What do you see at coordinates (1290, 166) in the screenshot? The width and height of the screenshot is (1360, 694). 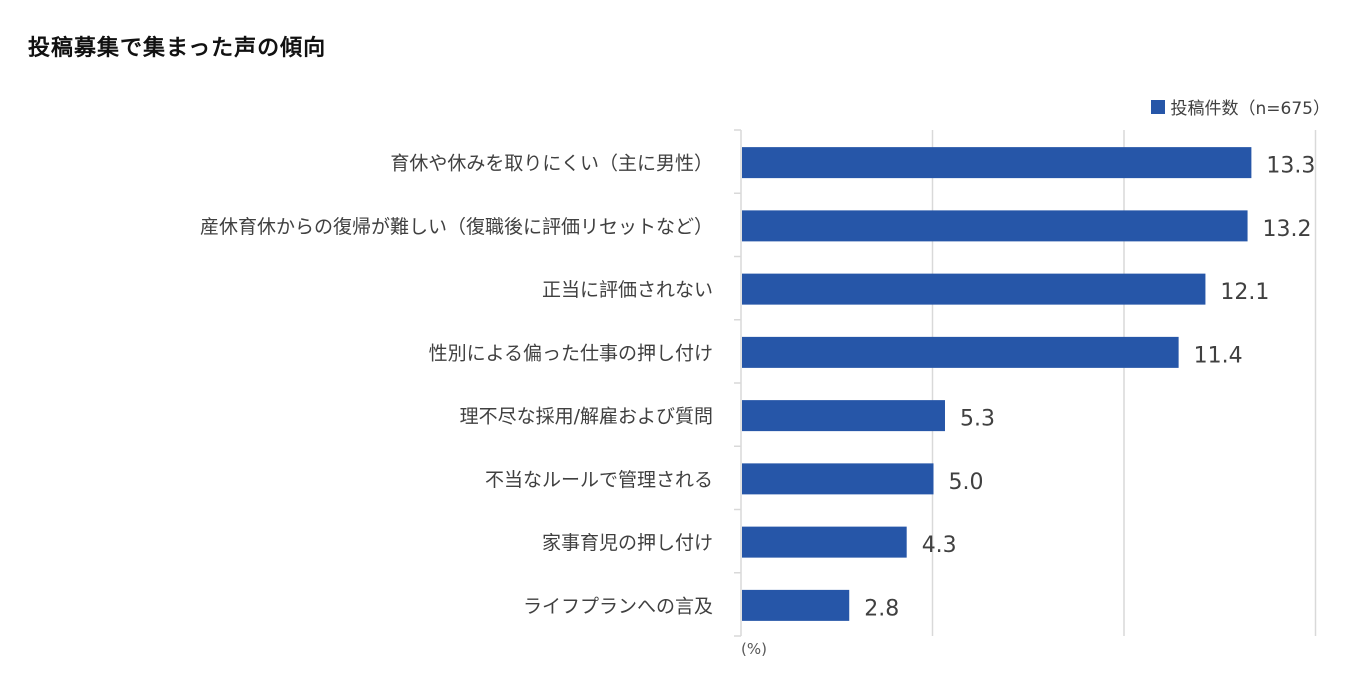 I see `data-label: 13.3` at bounding box center [1290, 166].